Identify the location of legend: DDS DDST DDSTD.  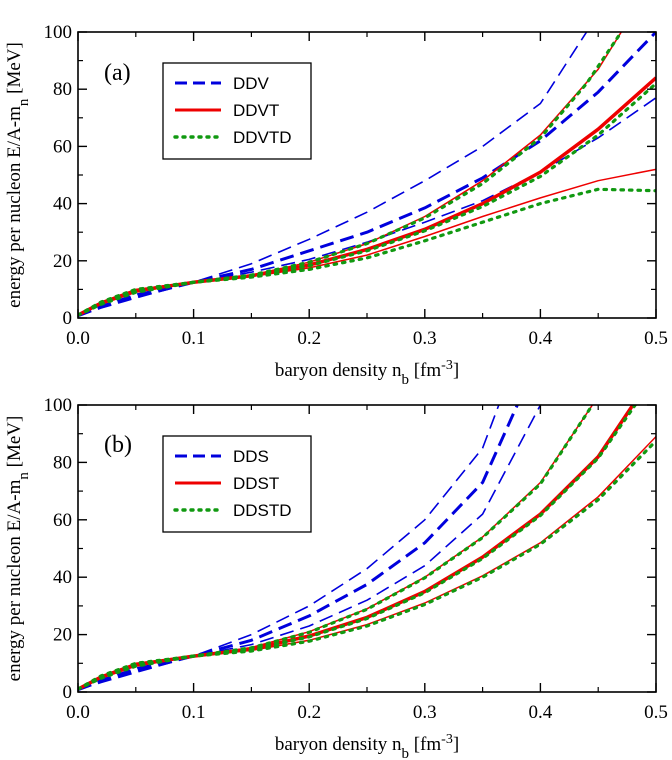
(237, 484).